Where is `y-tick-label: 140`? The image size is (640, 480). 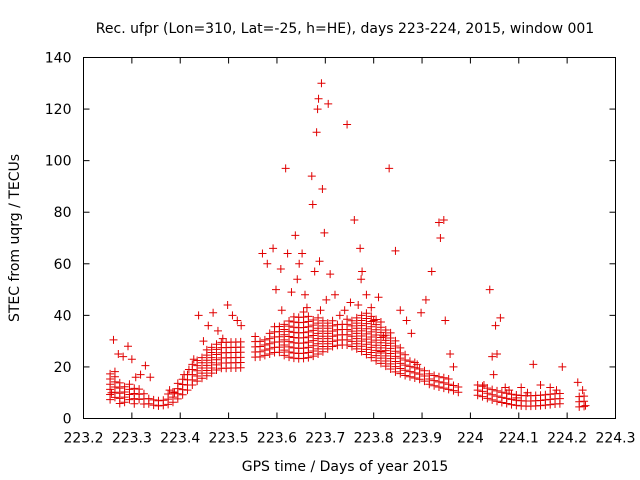 y-tick-label: 140 is located at coordinates (58, 59).